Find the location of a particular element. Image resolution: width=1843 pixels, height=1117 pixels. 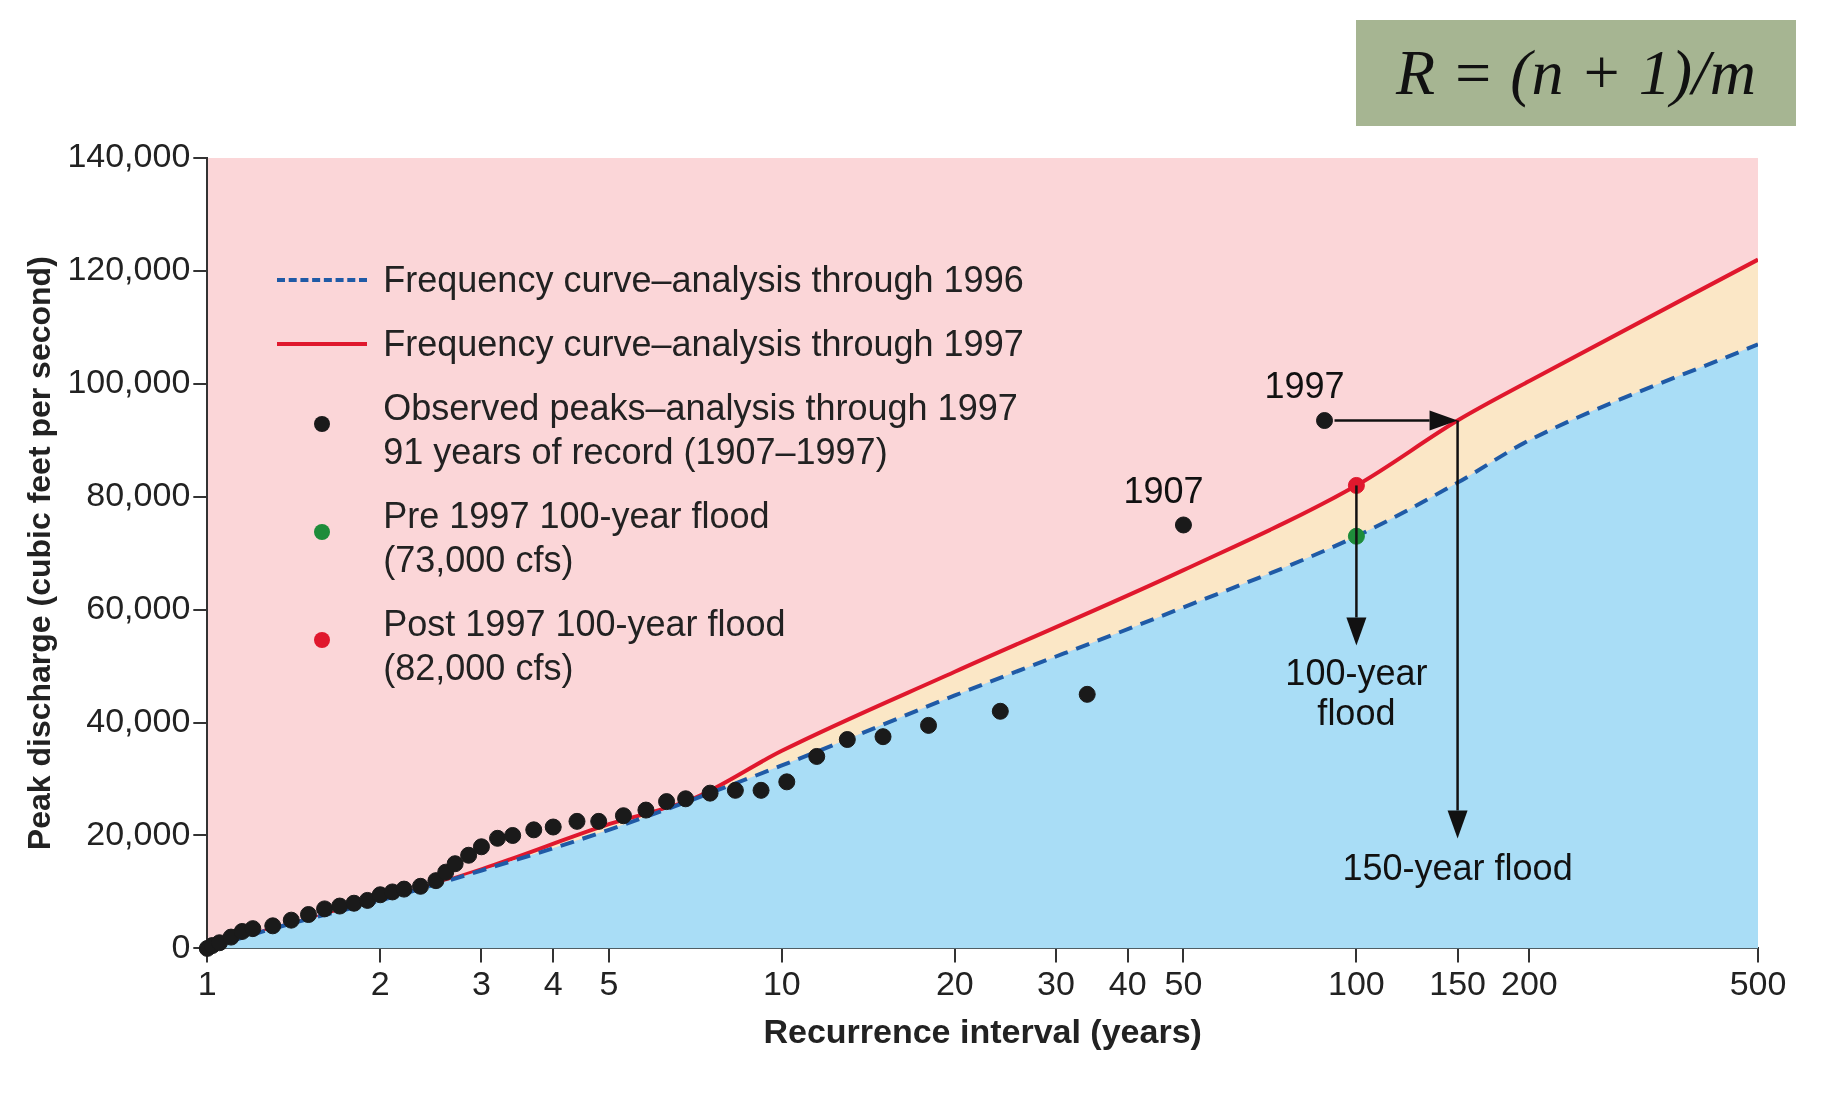

y-tick-label: 140,000 is located at coordinates (129, 155).